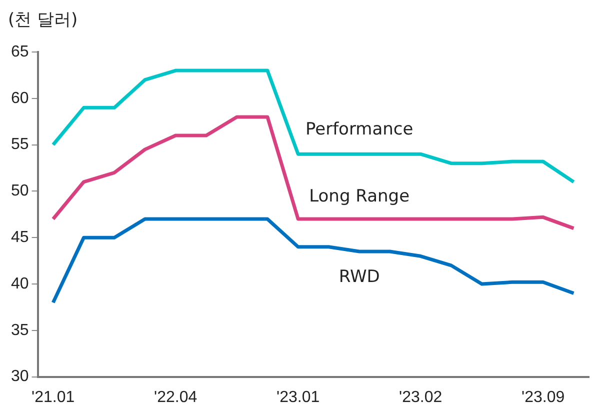 The height and width of the screenshot is (412, 595). I want to click on y-tick-label: 35, so click(20, 330).